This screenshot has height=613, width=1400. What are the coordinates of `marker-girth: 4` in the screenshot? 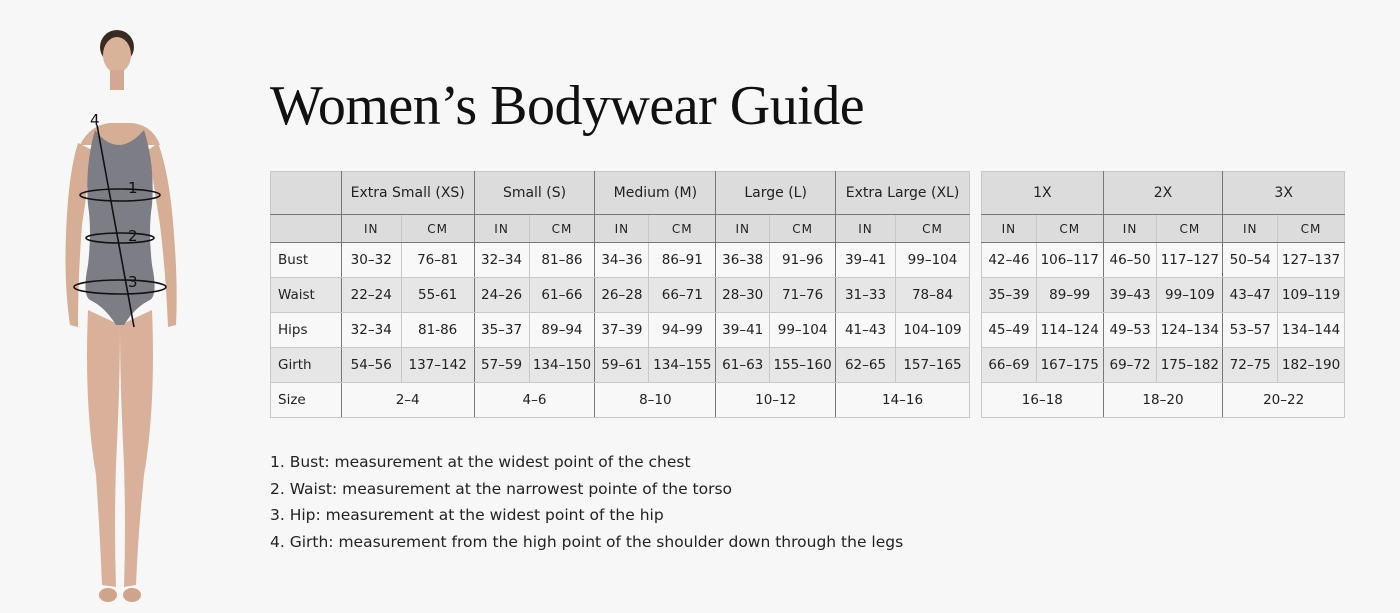 It's located at (95, 120).